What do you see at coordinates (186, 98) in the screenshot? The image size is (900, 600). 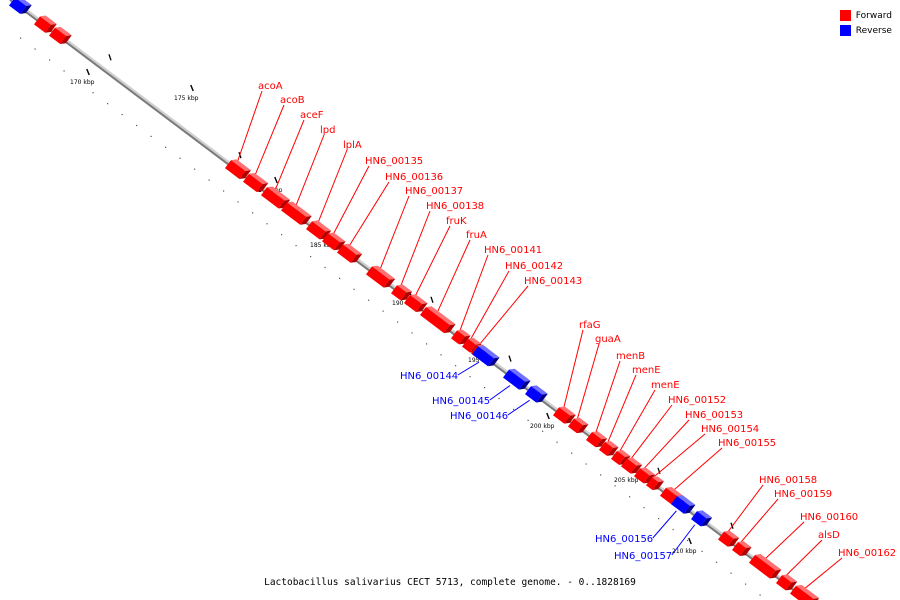 I see `tick-label: 175 kbp` at bounding box center [186, 98].